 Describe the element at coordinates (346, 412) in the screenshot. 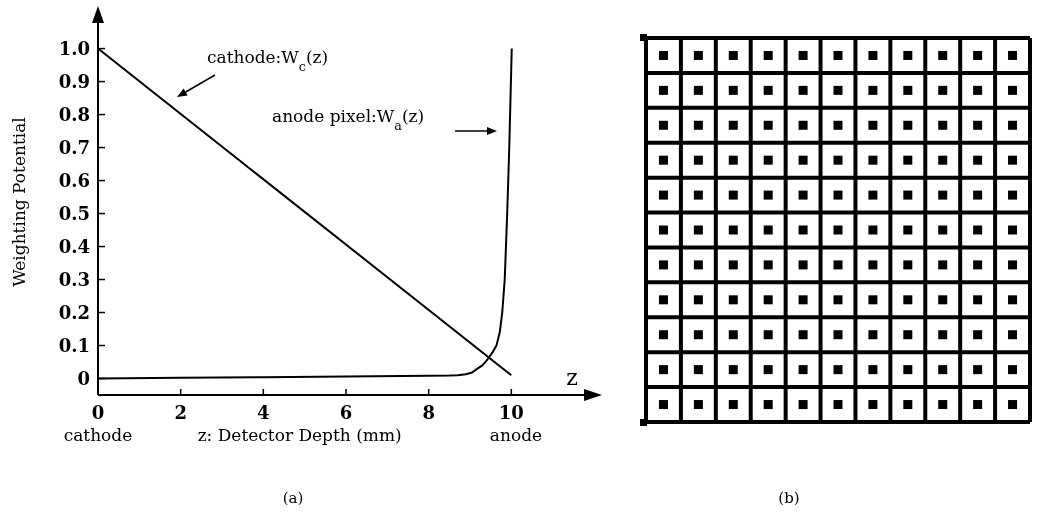

I see `x-tick-label: 6` at that location.